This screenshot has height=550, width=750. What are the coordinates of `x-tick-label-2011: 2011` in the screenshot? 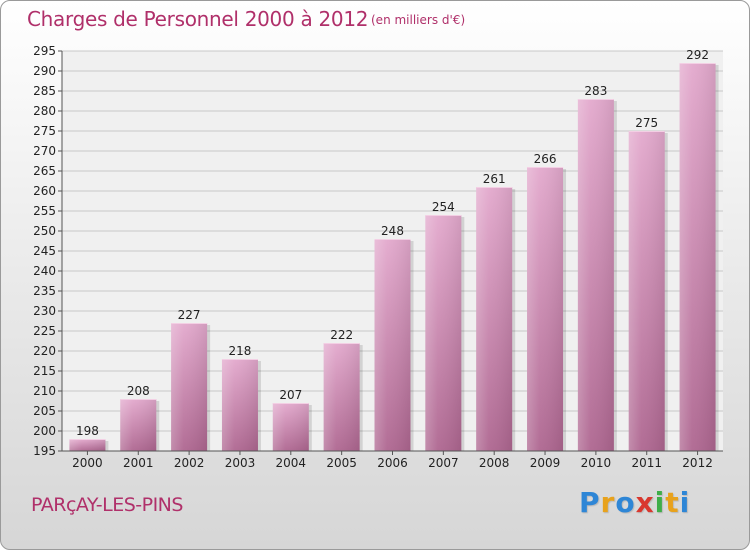 It's located at (646, 463).